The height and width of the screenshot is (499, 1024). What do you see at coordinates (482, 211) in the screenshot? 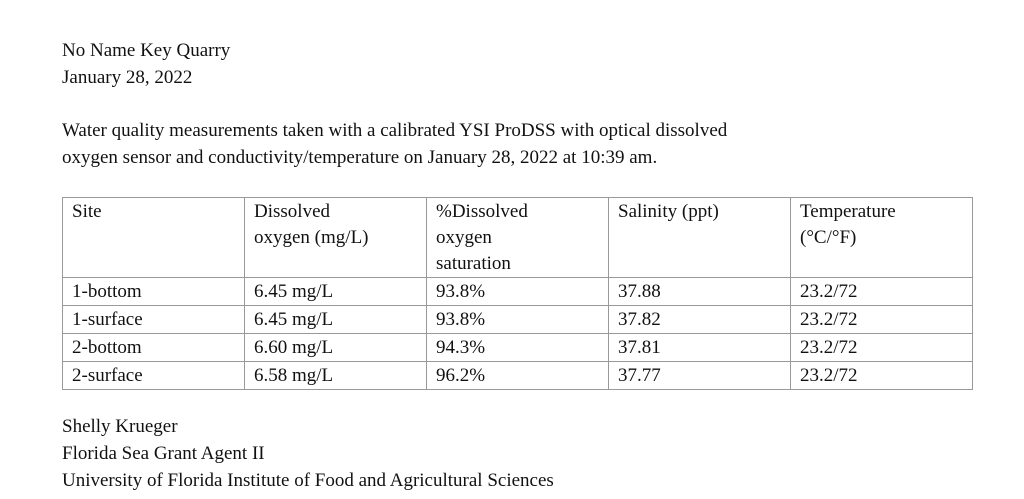
I see `header-text: %Dissolved` at bounding box center [482, 211].